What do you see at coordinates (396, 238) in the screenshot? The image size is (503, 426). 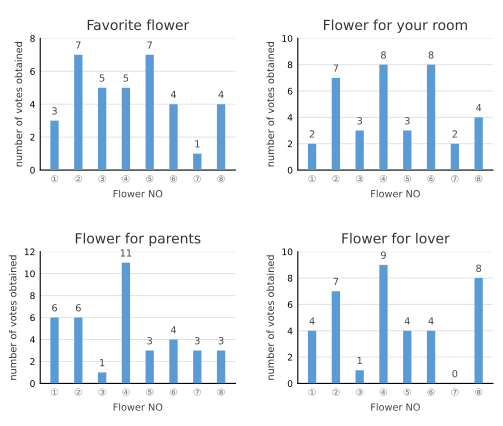 I see `chart-title: Flower for lover` at bounding box center [396, 238].